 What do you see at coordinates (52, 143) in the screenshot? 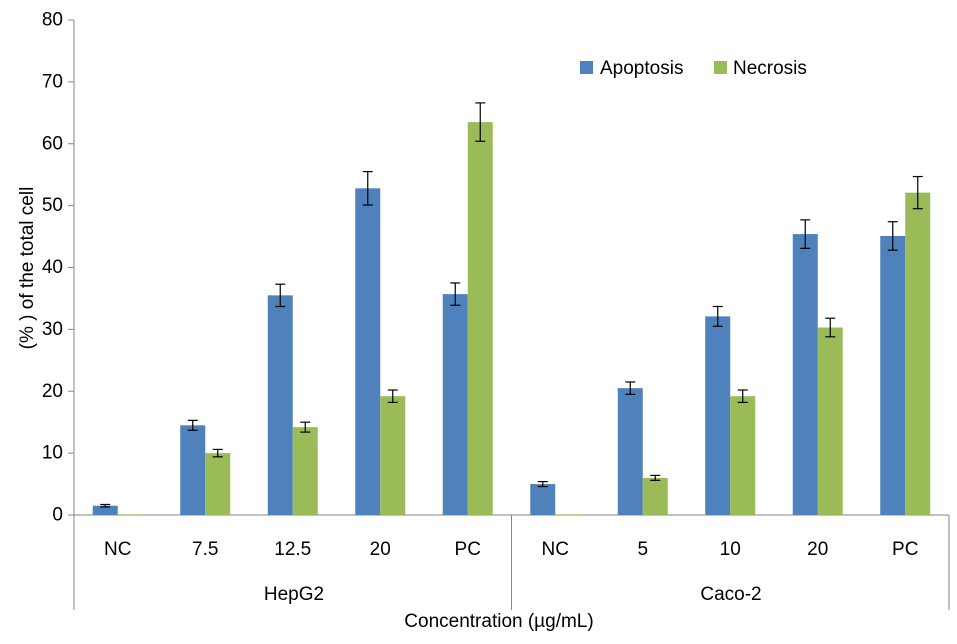
I see `y-tick-label: 60` at bounding box center [52, 143].